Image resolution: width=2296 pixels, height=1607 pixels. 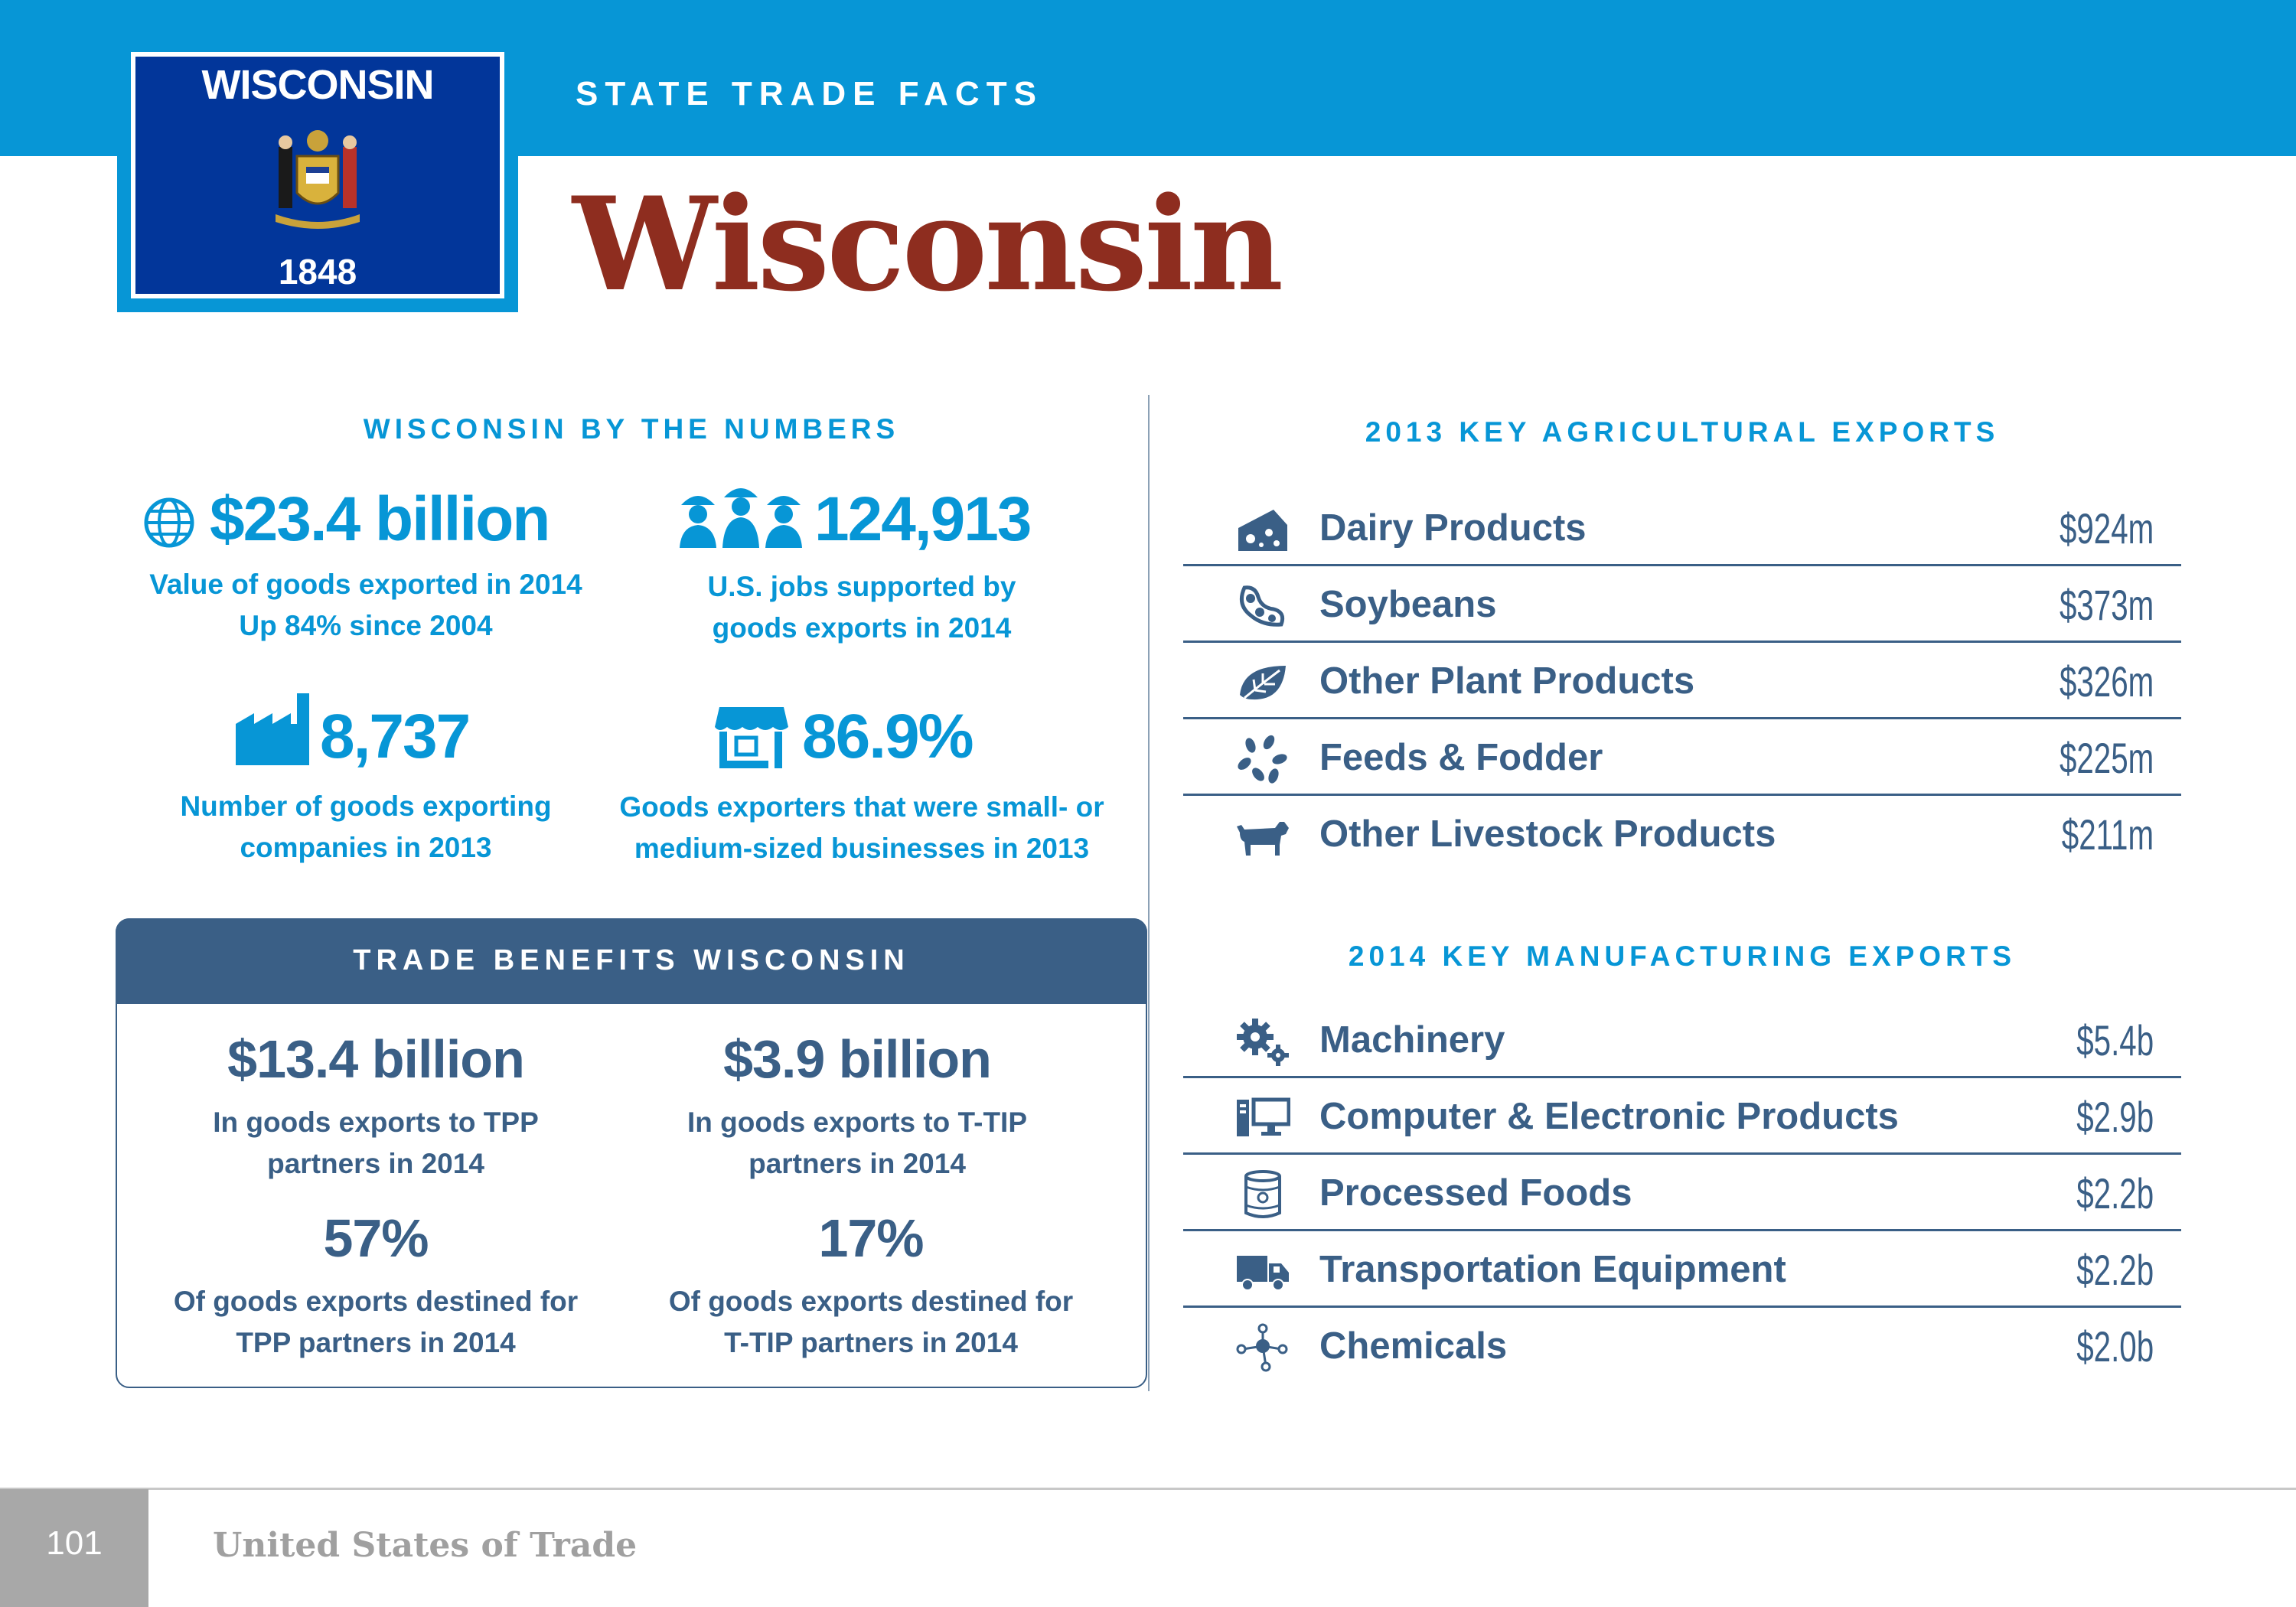 What do you see at coordinates (2115, 1346) in the screenshot?
I see `mfg-row-value: $2.0b` at bounding box center [2115, 1346].